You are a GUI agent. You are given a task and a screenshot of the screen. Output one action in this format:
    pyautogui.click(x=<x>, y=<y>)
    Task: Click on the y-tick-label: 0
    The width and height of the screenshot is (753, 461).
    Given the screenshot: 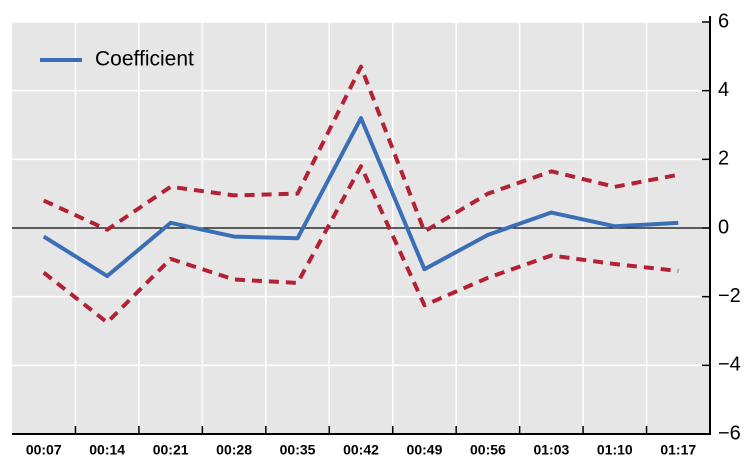 What is the action you would take?
    pyautogui.click(x=723, y=227)
    